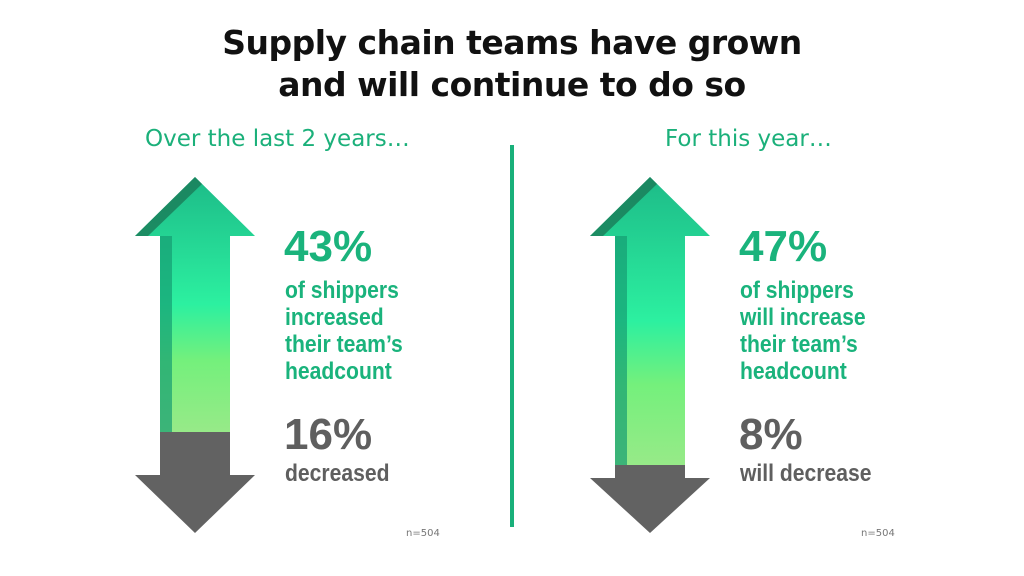 This screenshot has width=1024, height=576. I want to click on left-increase-pct: 43%, so click(328, 246).